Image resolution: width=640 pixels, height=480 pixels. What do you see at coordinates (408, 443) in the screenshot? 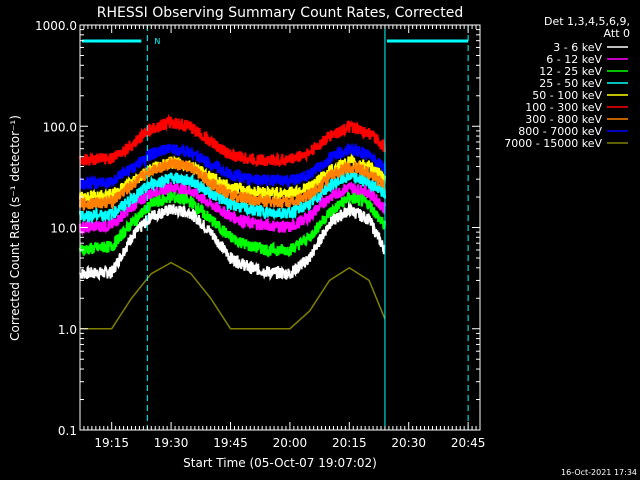
I see `x-tick-label: 20:30` at bounding box center [408, 443].